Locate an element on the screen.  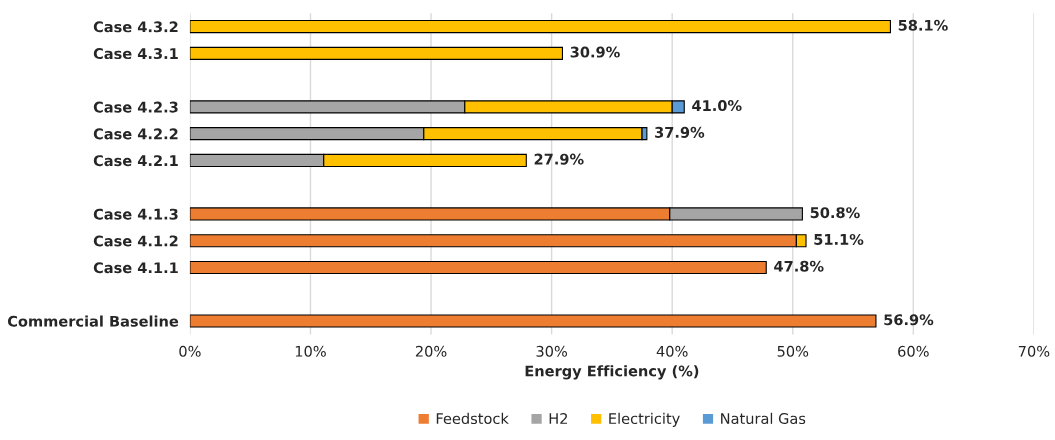
x-tick-label: 0% is located at coordinates (190, 351).